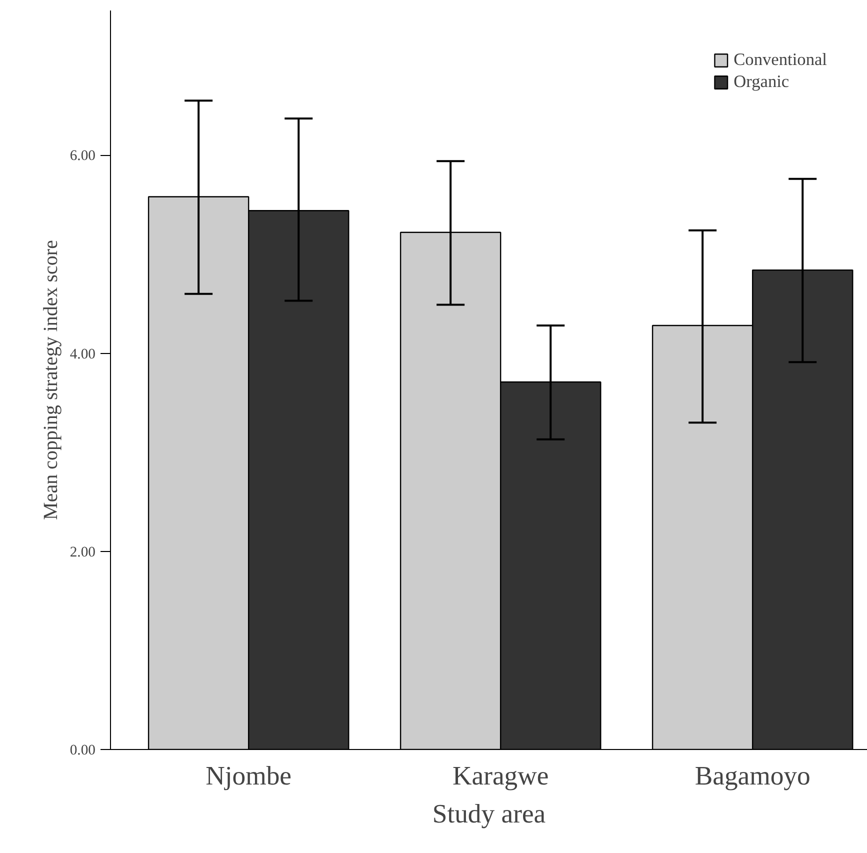  Describe the element at coordinates (83, 354) in the screenshot. I see `y-tick-label: 4.00` at that location.